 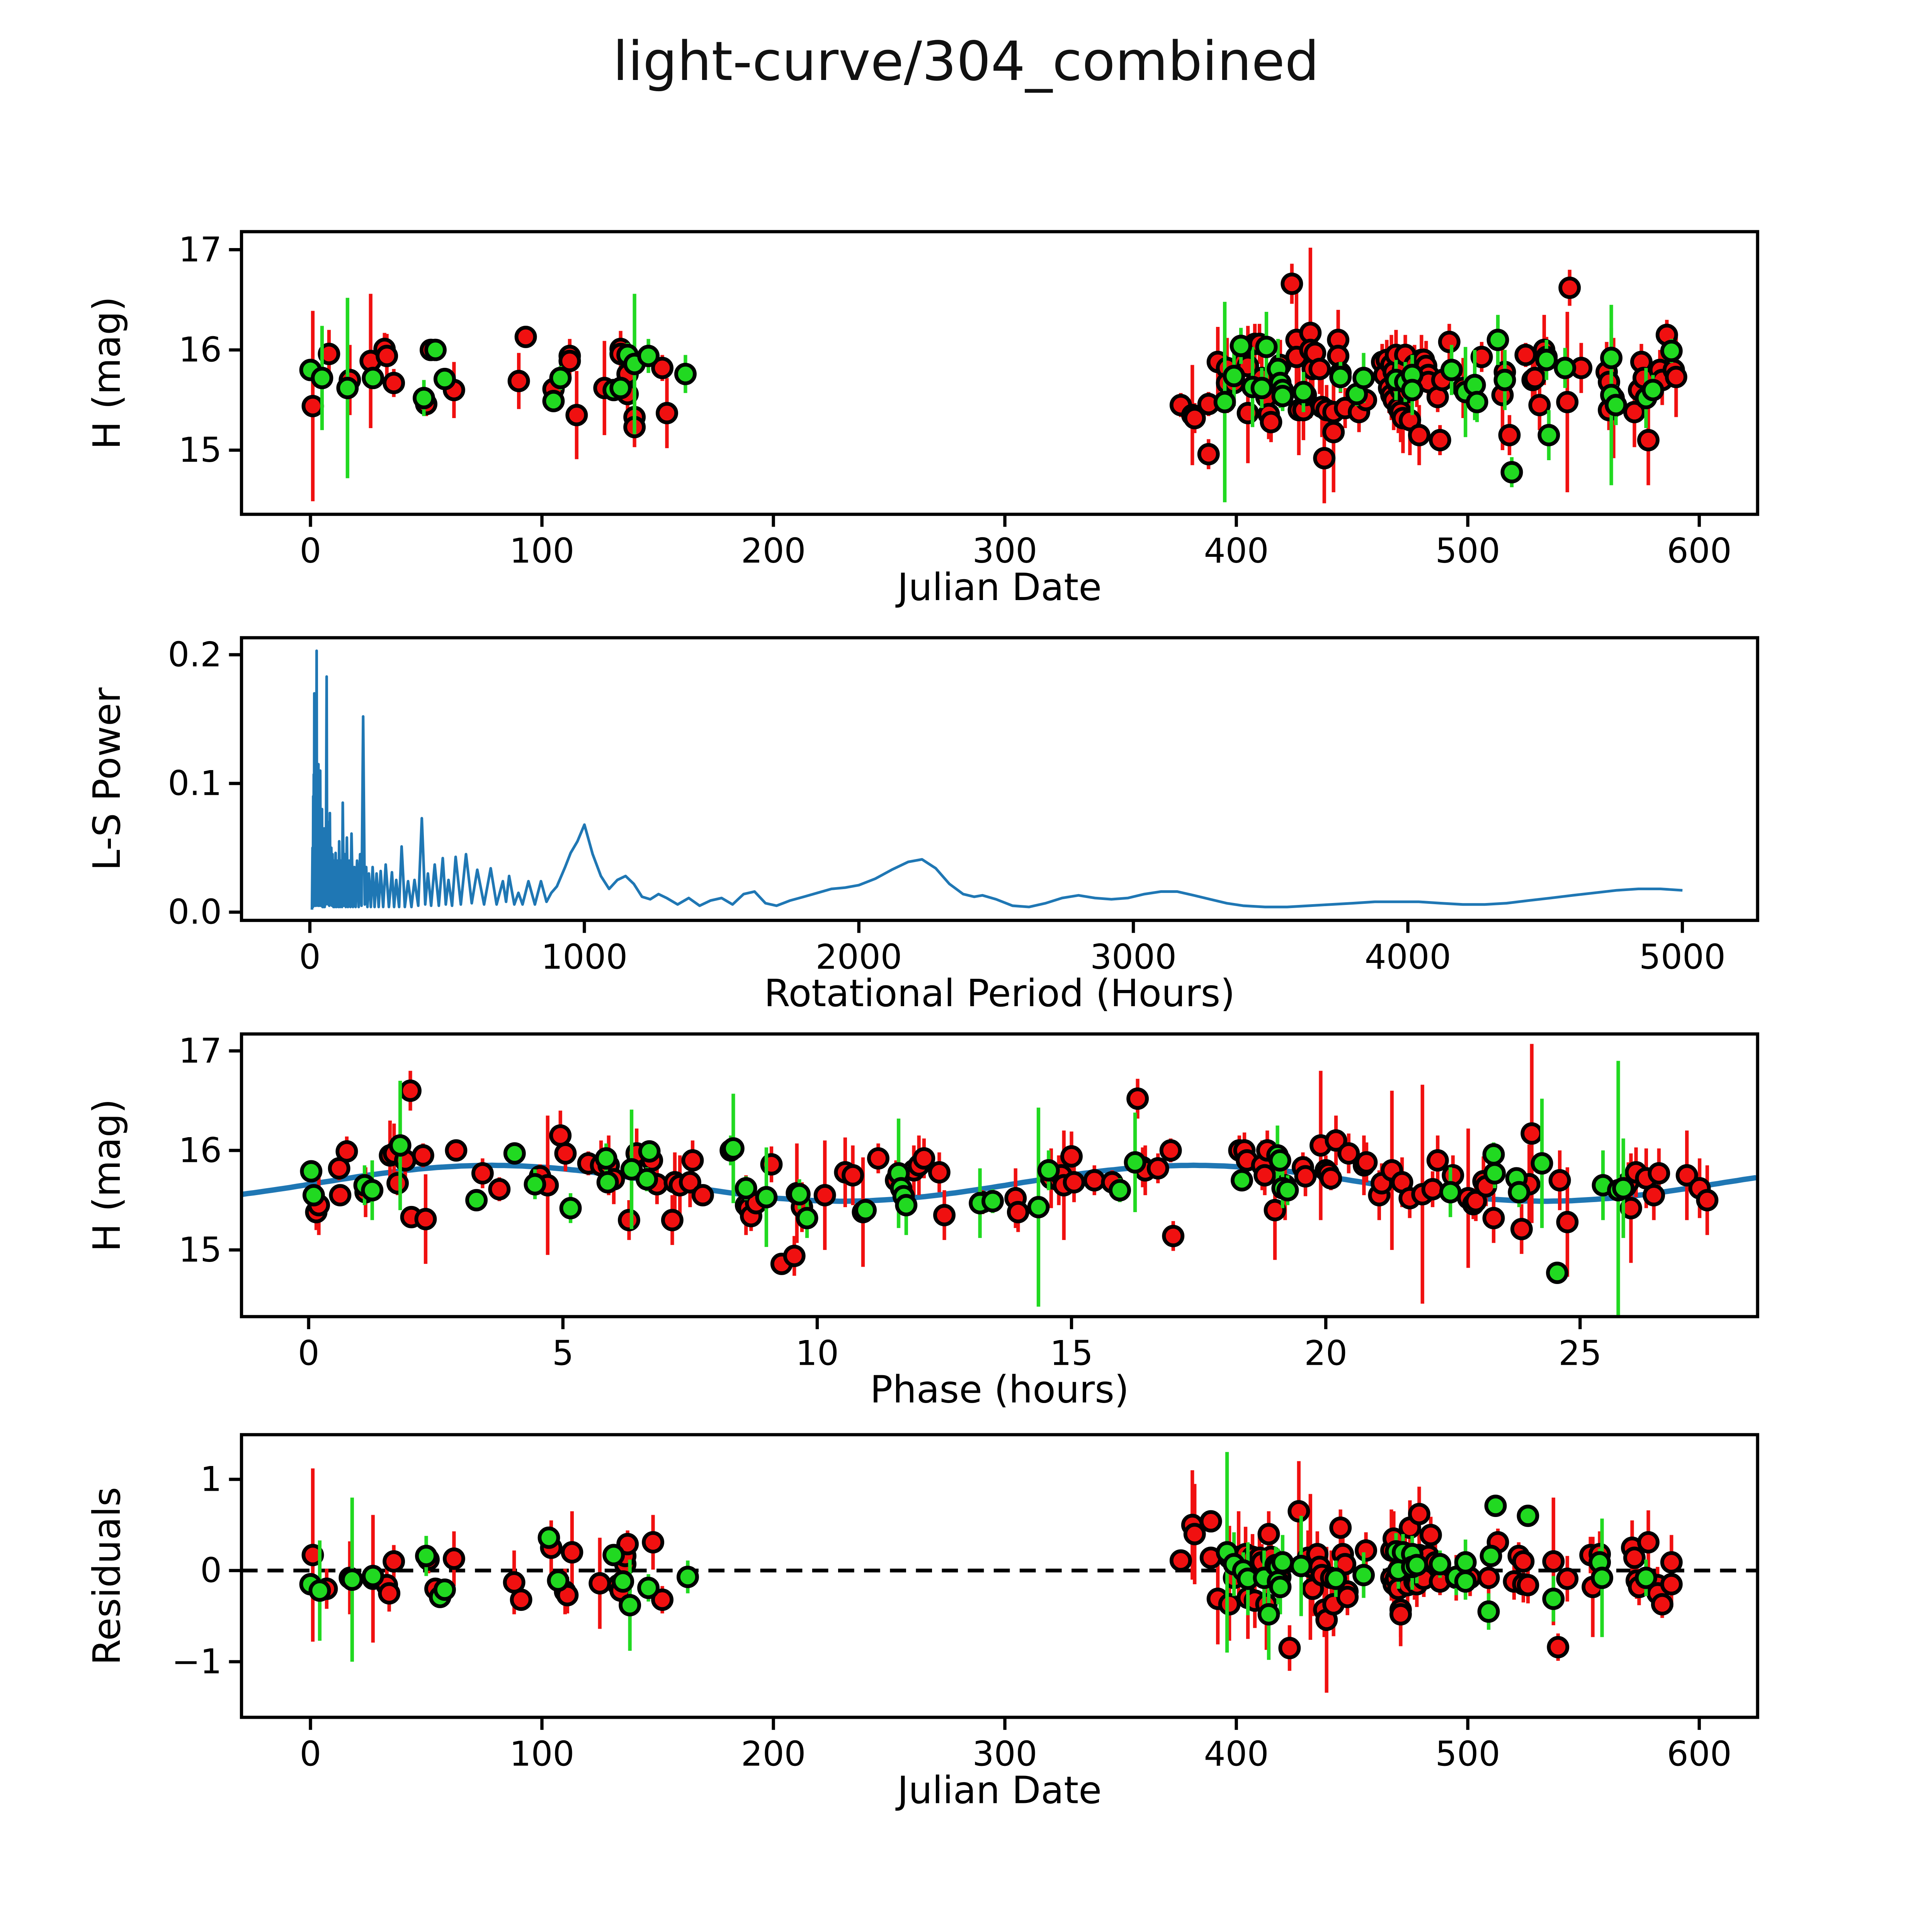 What do you see at coordinates (950, 1345) in the screenshot?
I see `phased-lightcurve-x-axis: 0 5 10 15 20 25` at bounding box center [950, 1345].